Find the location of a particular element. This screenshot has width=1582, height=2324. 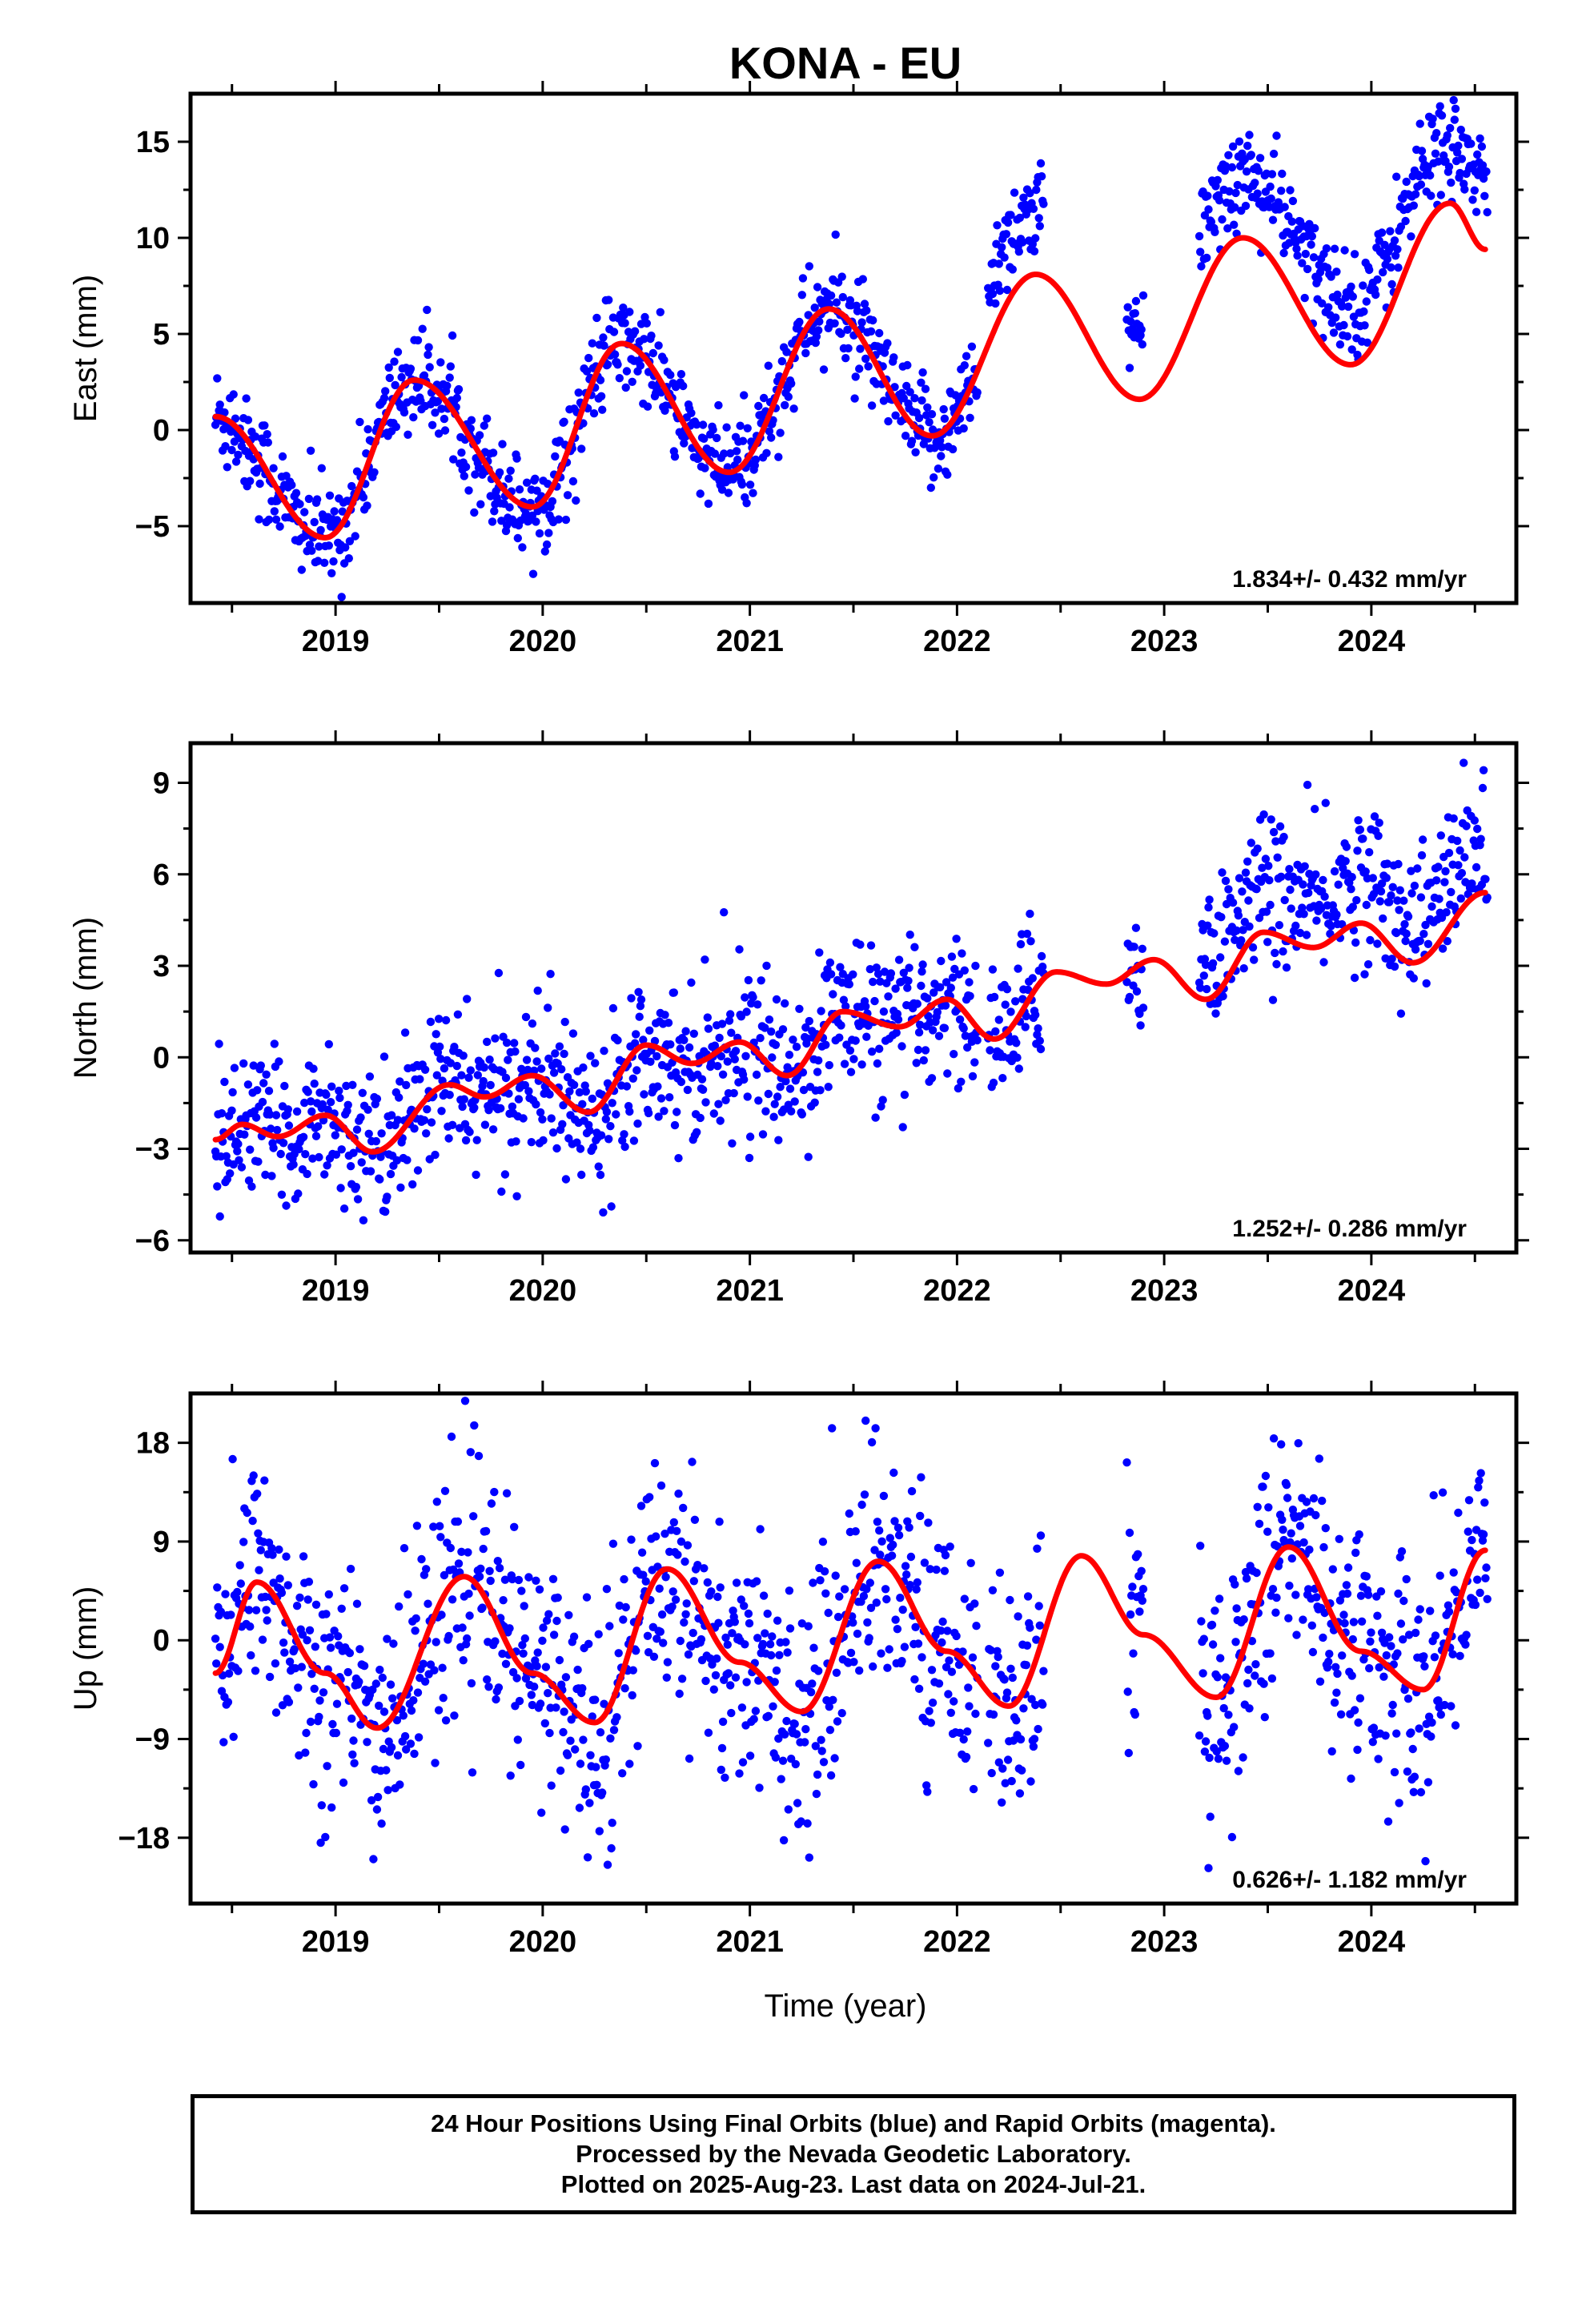

y-tick-label: 0 is located at coordinates (161, 431).